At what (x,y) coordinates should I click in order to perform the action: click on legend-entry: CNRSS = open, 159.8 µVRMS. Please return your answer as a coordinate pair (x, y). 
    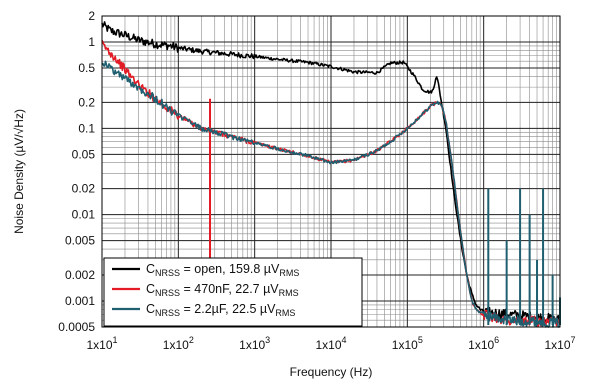
    Looking at the image, I should click on (222, 270).